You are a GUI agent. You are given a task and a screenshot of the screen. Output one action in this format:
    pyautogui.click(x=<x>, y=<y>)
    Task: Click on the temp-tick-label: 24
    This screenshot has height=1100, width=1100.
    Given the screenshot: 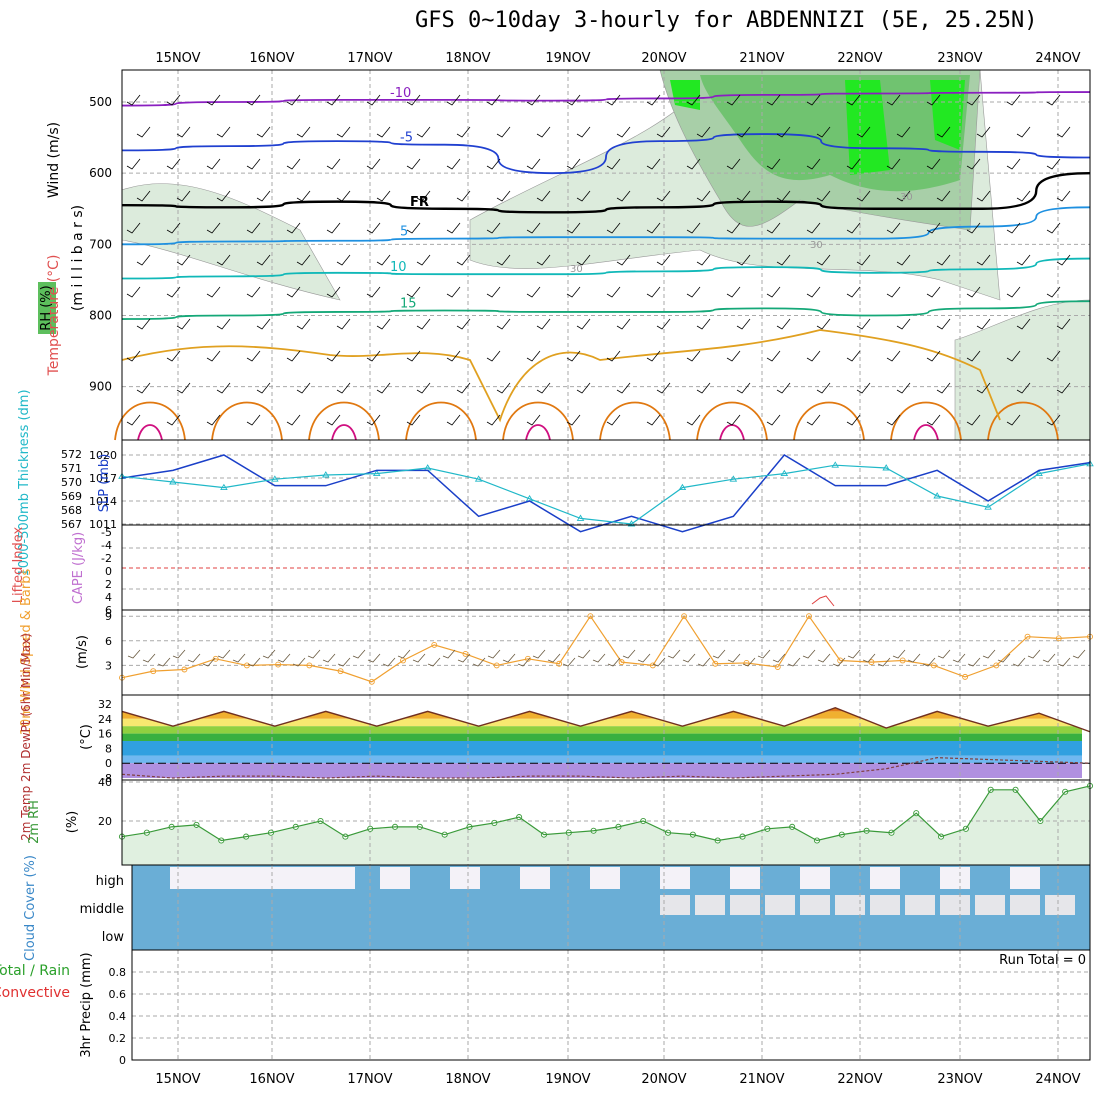 What is the action you would take?
    pyautogui.click(x=105, y=719)
    